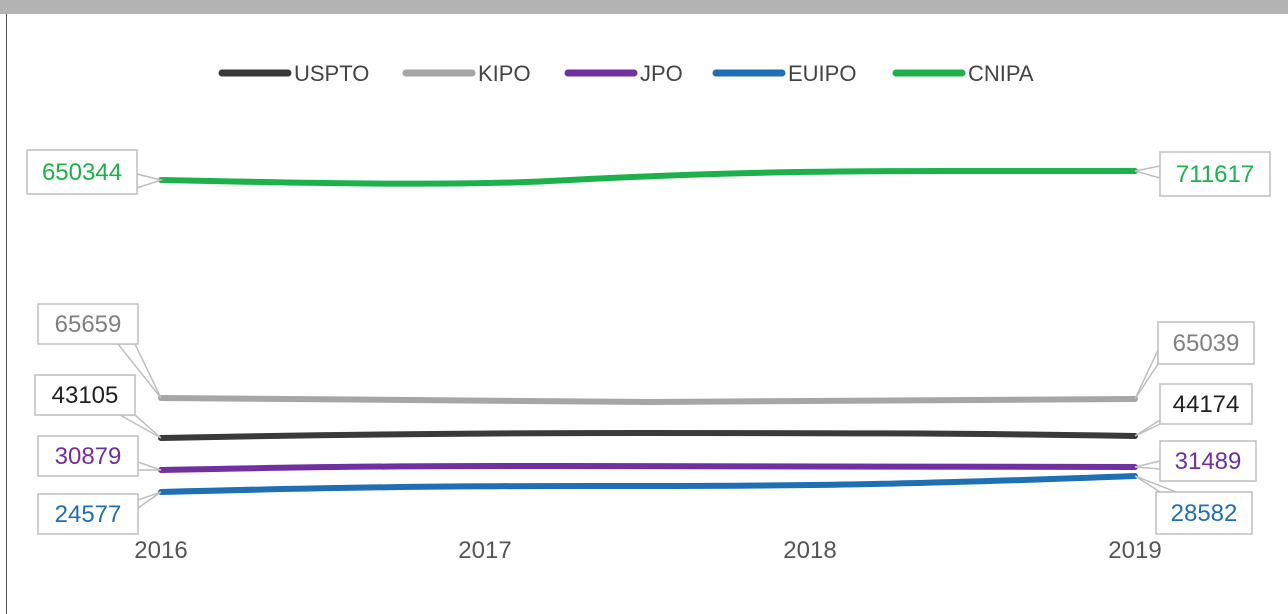 This screenshot has height=614, width=1288. What do you see at coordinates (648, 177) in the screenshot?
I see `series-line-cnipa` at bounding box center [648, 177].